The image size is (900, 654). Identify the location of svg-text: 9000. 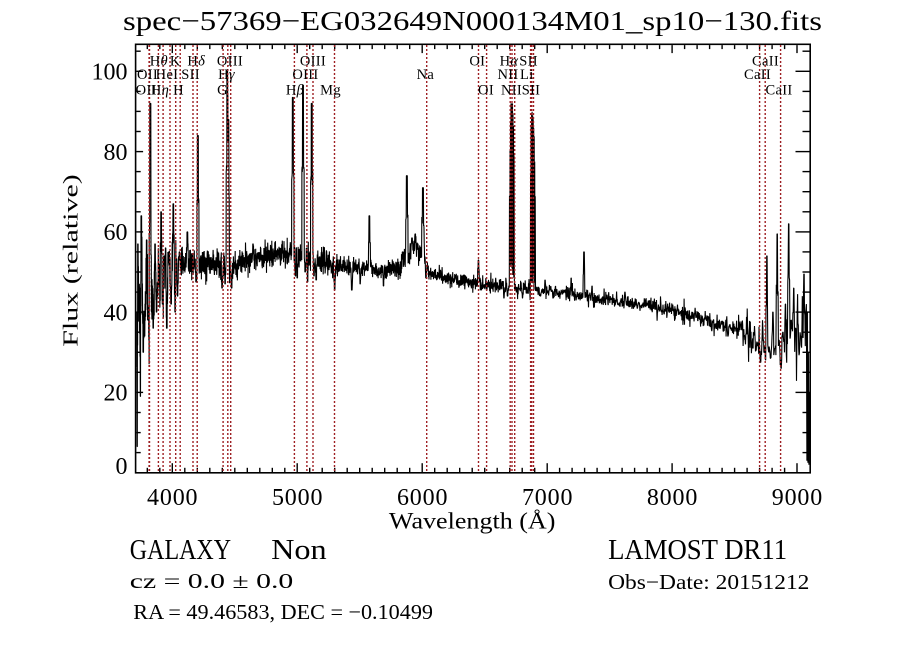
(797, 498).